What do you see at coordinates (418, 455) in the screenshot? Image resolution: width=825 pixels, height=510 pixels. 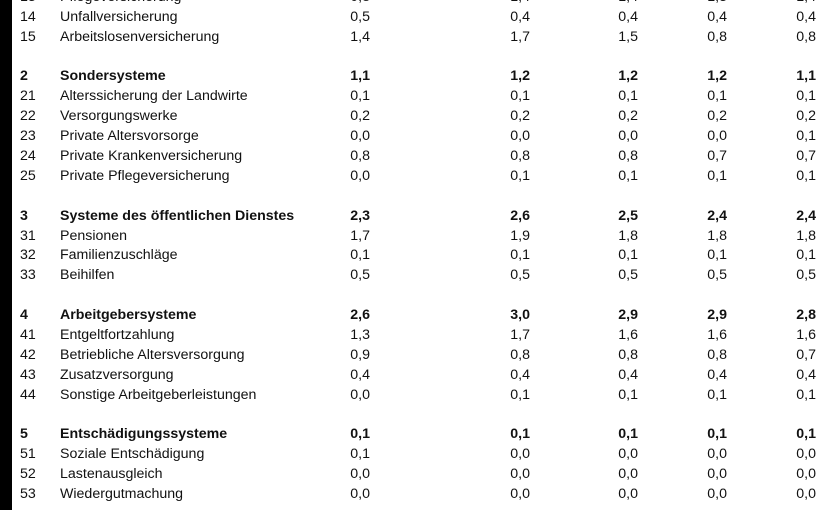 I see `table-row: 51 Soziale Entschädigung 0,1 0,0 0,0 0,0 0,0` at bounding box center [418, 455].